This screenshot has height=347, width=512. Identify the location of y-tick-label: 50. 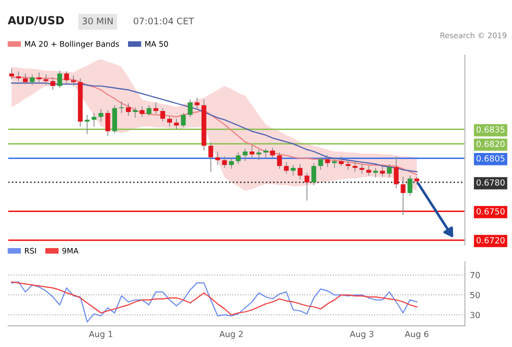
(475, 295).